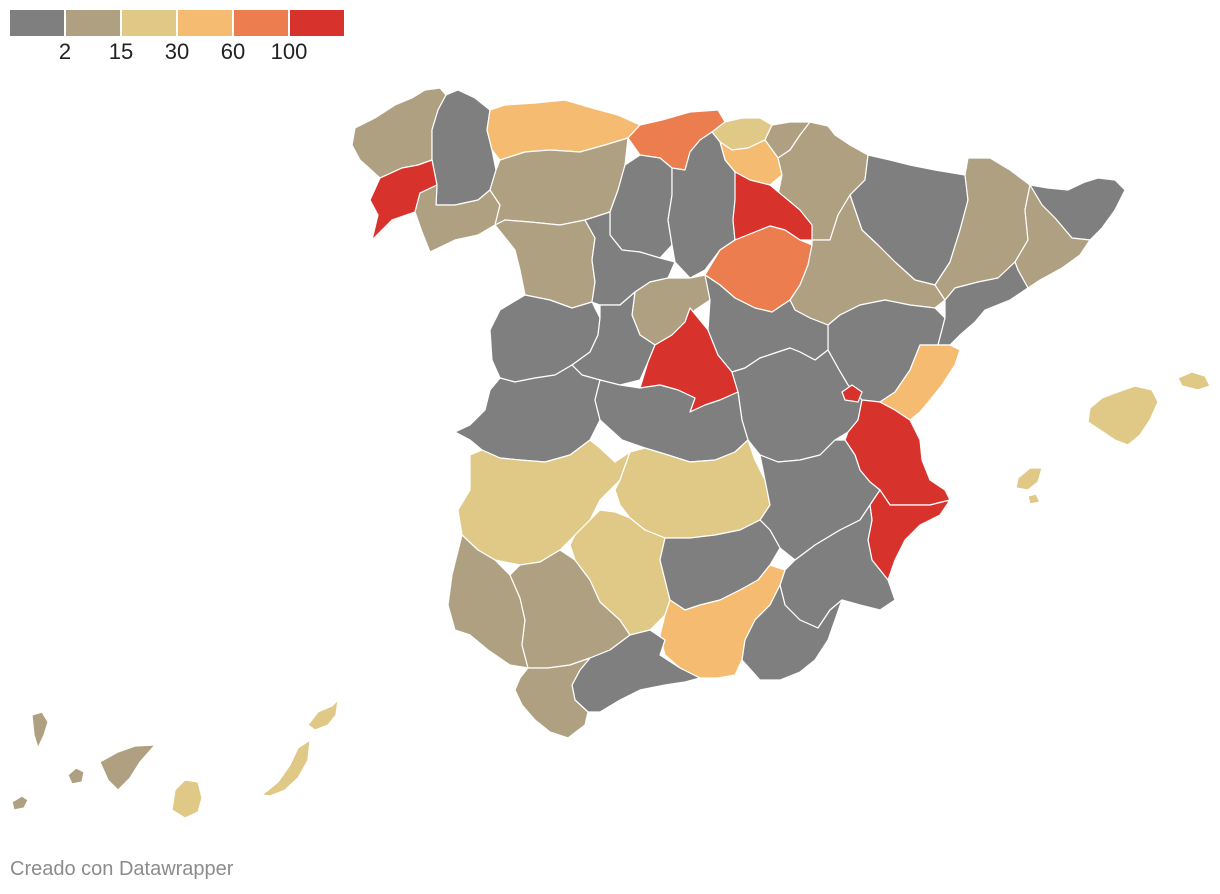 Image resolution: width=1220 pixels, height=894 pixels. What do you see at coordinates (76, 776) in the screenshot?
I see `province-la-gomera` at bounding box center [76, 776].